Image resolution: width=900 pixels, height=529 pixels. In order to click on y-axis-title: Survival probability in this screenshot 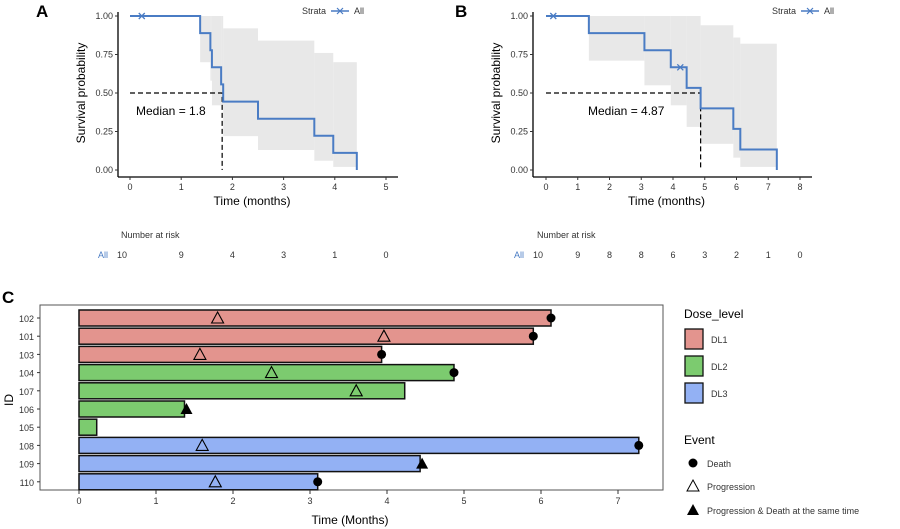, I will do `click(81, 93)`.